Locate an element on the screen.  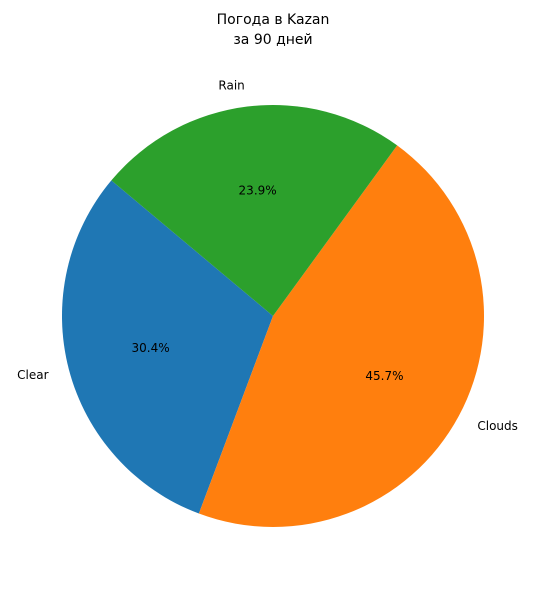
pie-category-label-clouds: Clouds is located at coordinates (497, 426).